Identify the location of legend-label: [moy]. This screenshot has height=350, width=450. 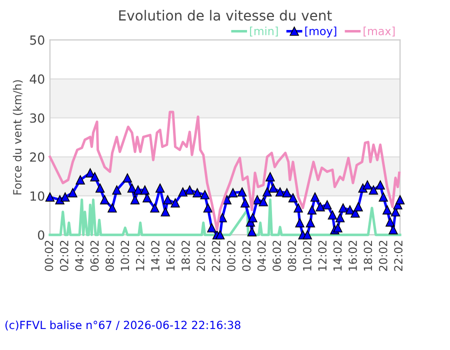
(320, 32).